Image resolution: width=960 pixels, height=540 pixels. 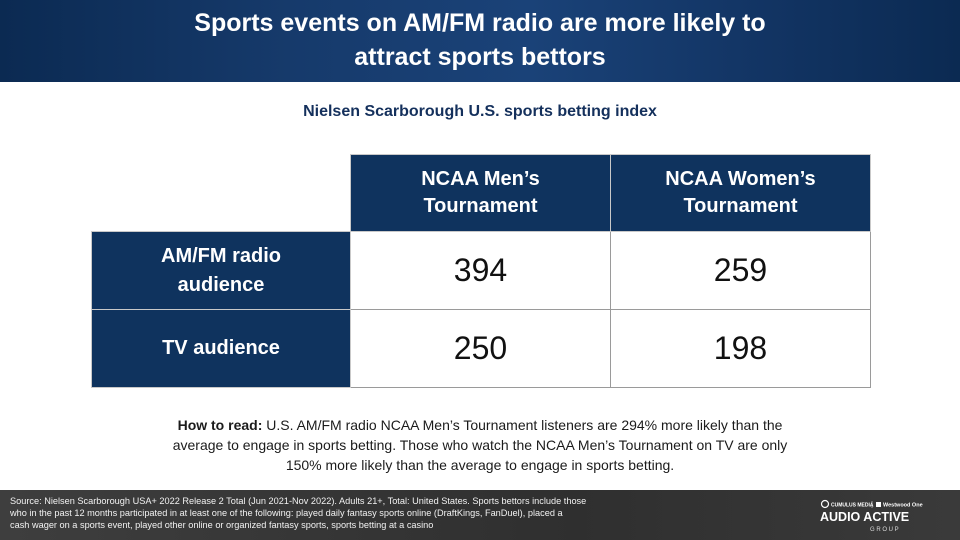 What do you see at coordinates (878, 504) in the screenshot?
I see `westwood-one-logo-icon` at bounding box center [878, 504].